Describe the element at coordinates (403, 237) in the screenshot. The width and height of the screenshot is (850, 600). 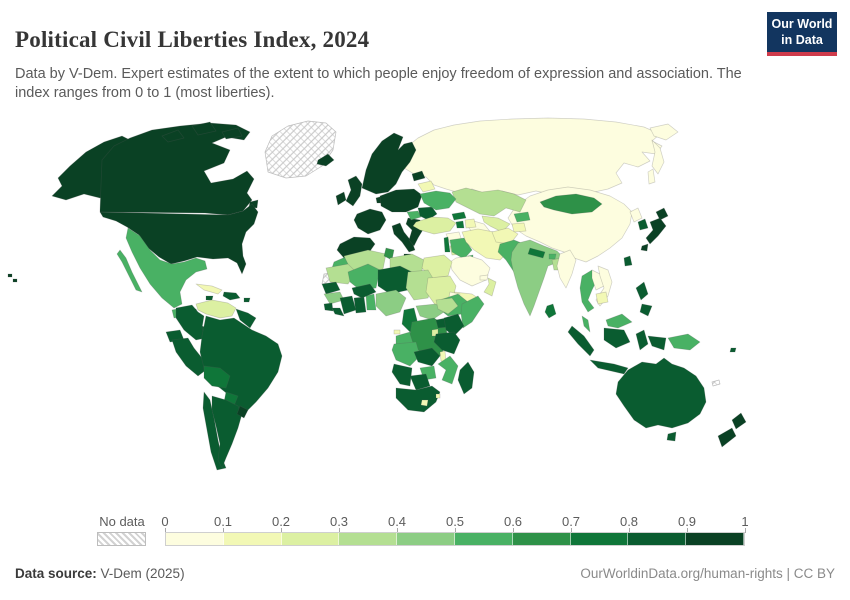
I see `country-italy` at that location.